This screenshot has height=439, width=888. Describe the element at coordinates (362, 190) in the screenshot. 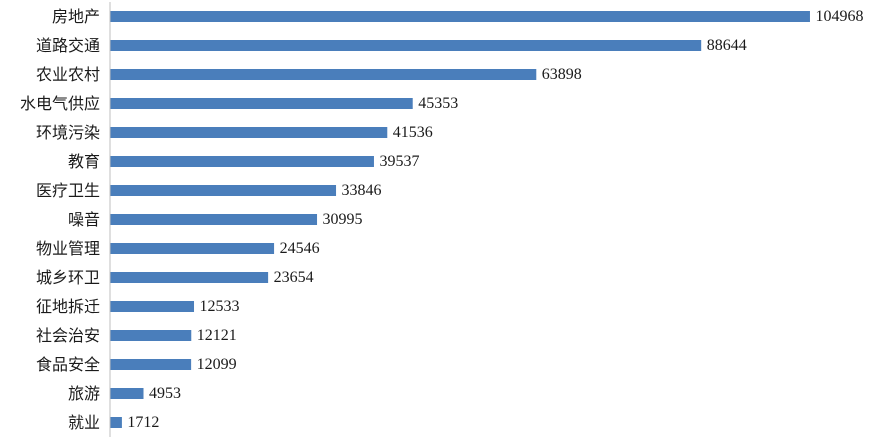

I see `data-label: 33846` at that location.